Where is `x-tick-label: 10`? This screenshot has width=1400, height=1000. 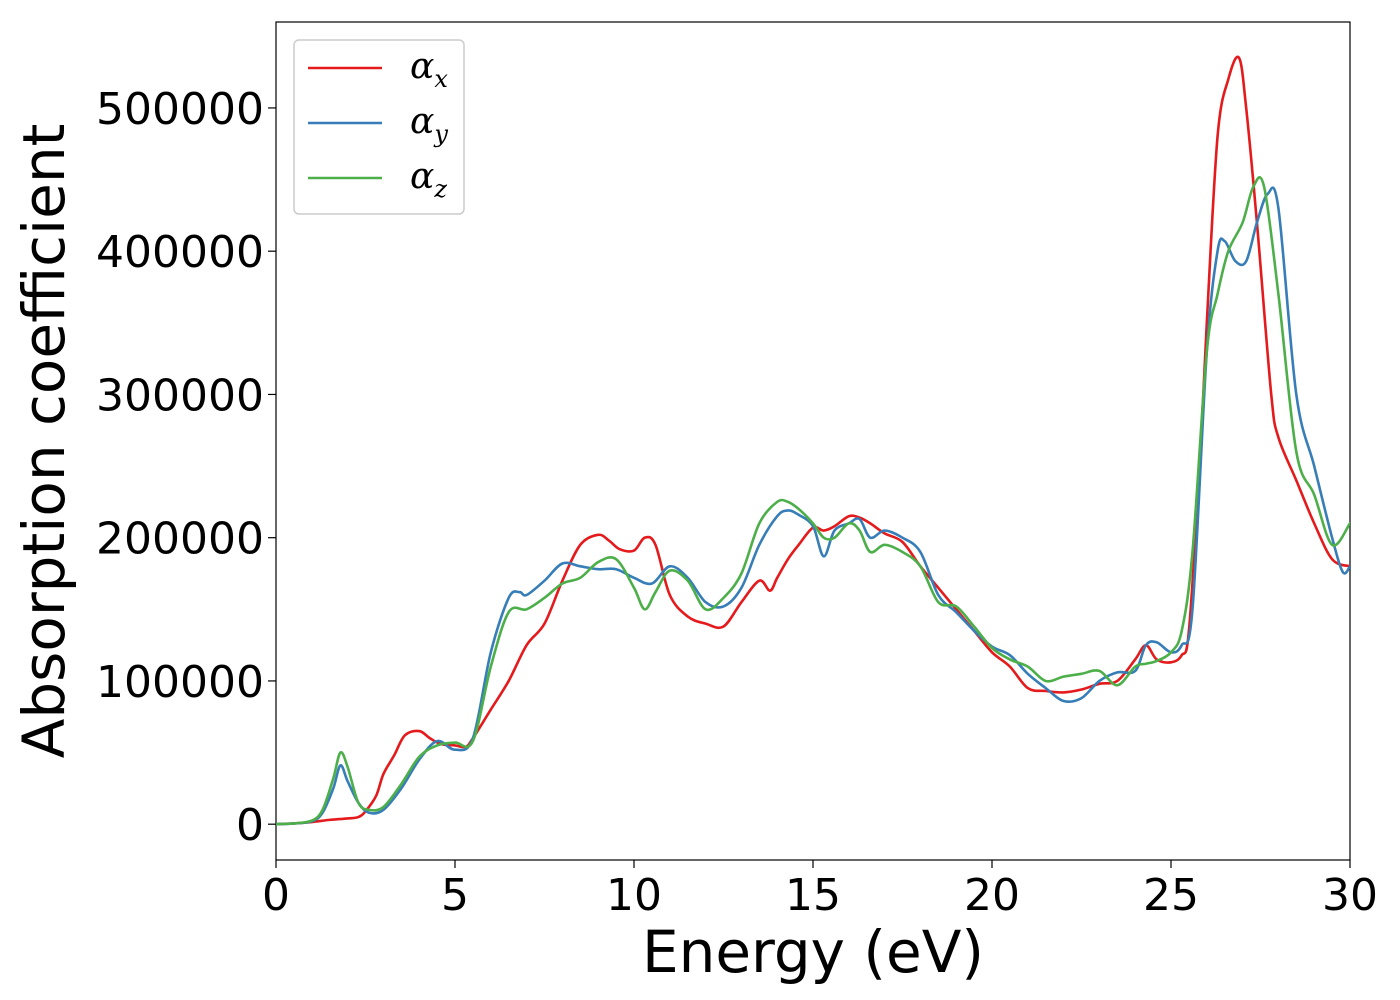 x-tick-label: 10 is located at coordinates (634, 895).